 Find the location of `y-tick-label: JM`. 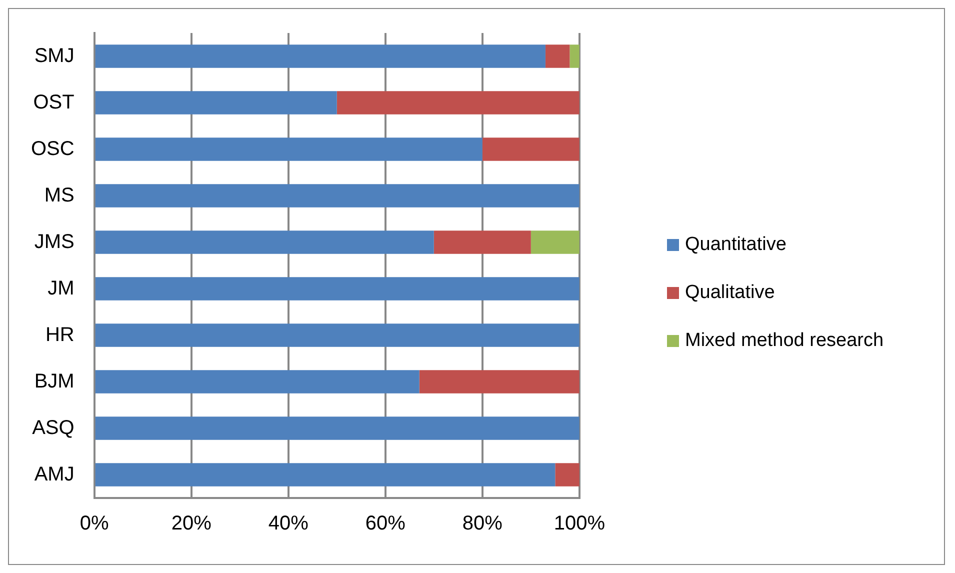

y-tick-label: JM is located at coordinates (61, 288).